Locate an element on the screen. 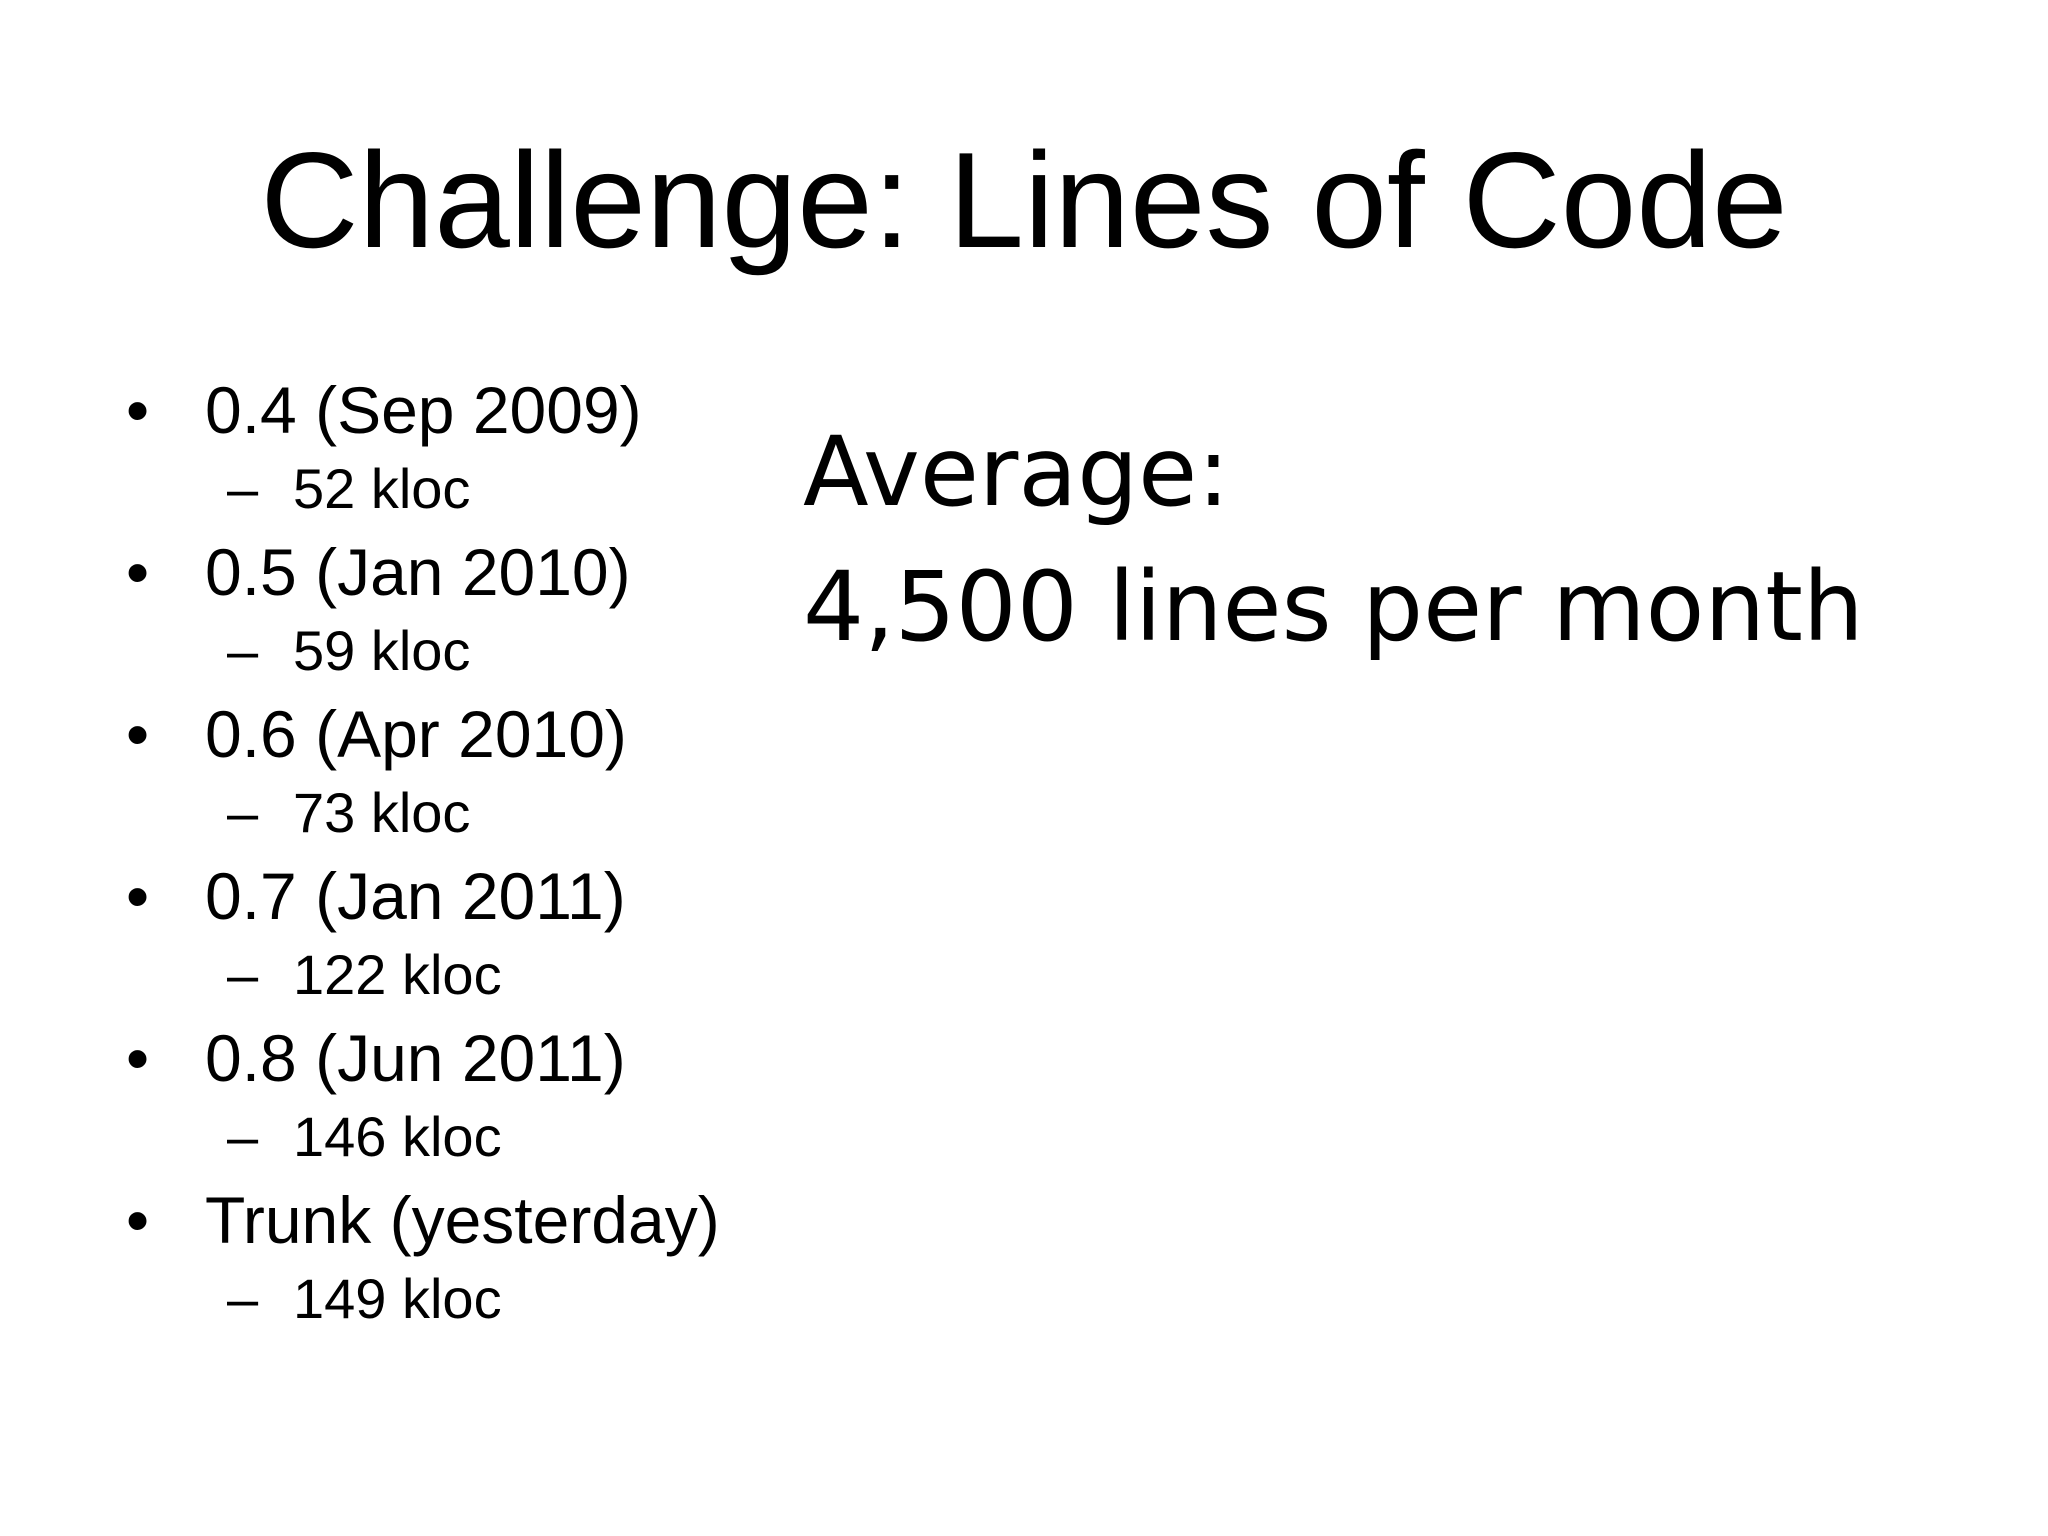  note-line: Average: is located at coordinates (1016, 472).